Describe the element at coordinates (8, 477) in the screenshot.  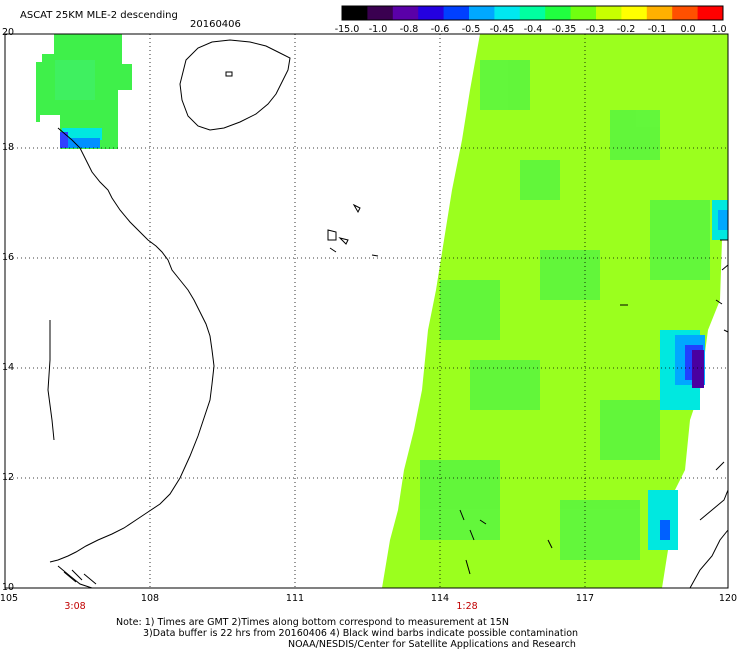
I see `lat-label-12: 12` at that location.